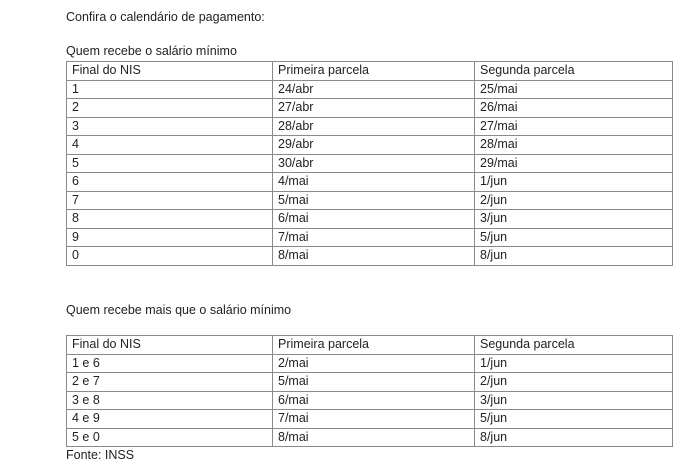 The width and height of the screenshot is (700, 467). What do you see at coordinates (373, 363) in the screenshot?
I see `table-cell: 2/mai` at bounding box center [373, 363].